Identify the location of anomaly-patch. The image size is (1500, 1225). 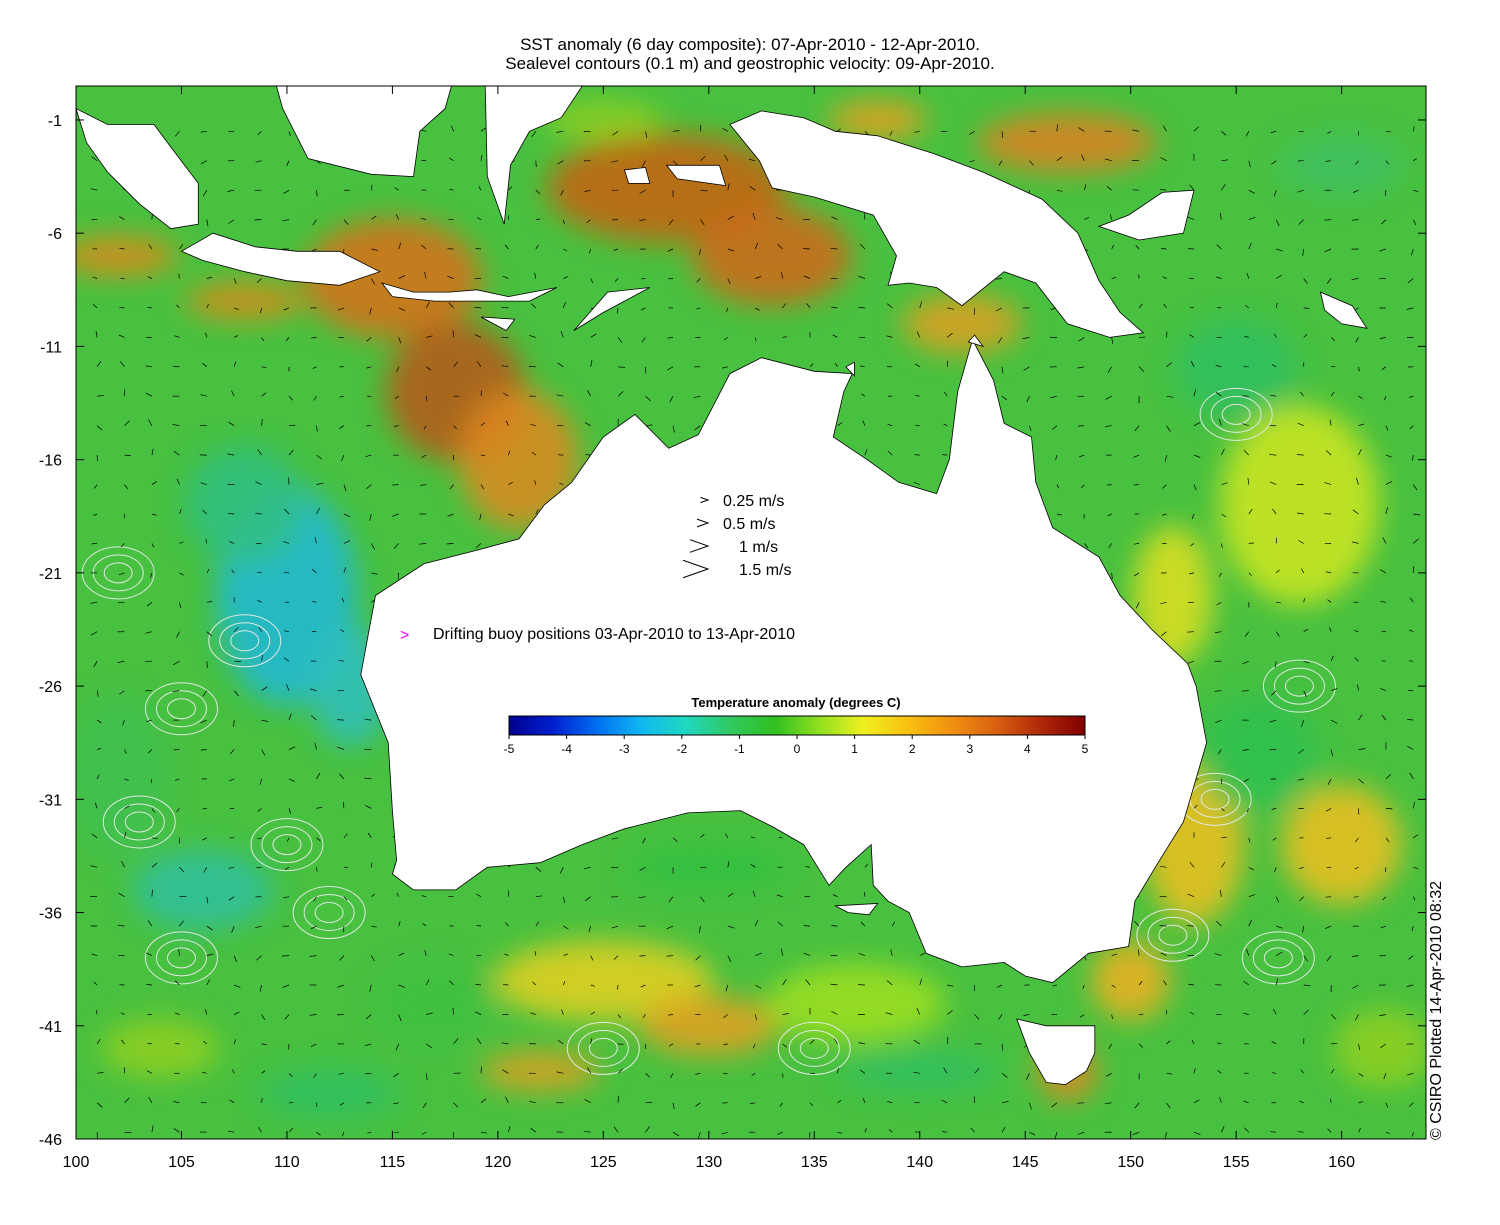
(540, 1071).